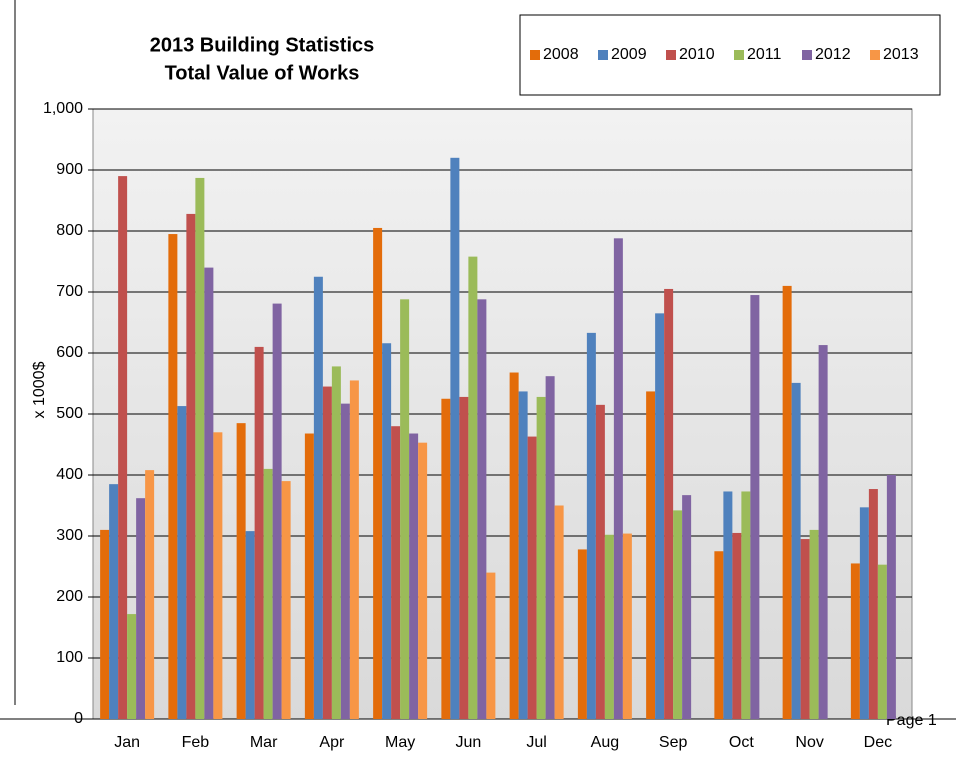 The width and height of the screenshot is (956, 757). I want to click on legend-label: 2009, so click(629, 54).